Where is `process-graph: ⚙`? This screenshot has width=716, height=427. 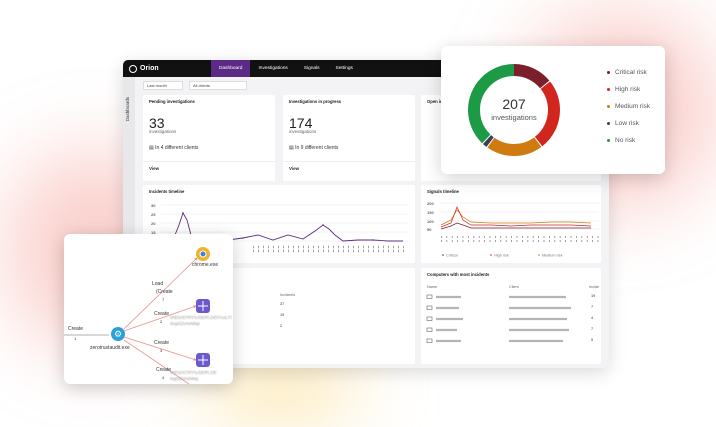 process-graph: ⚙ is located at coordinates (137, 315).